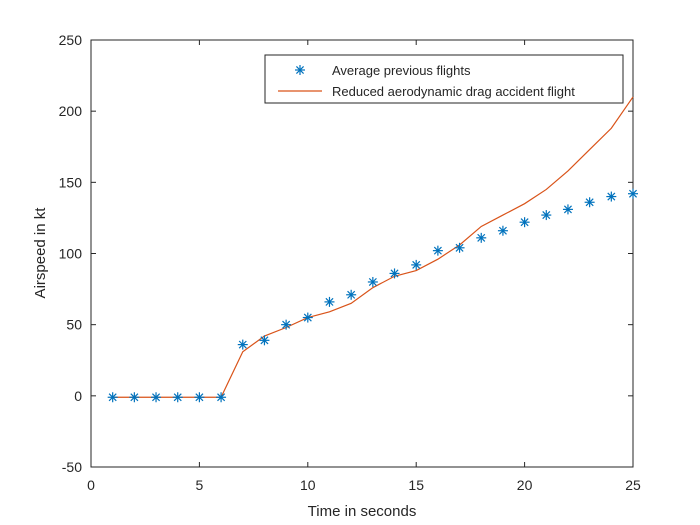 This screenshot has height=525, width=700. Describe the element at coordinates (362, 511) in the screenshot. I see `x-axis-label: Time in seconds` at that location.